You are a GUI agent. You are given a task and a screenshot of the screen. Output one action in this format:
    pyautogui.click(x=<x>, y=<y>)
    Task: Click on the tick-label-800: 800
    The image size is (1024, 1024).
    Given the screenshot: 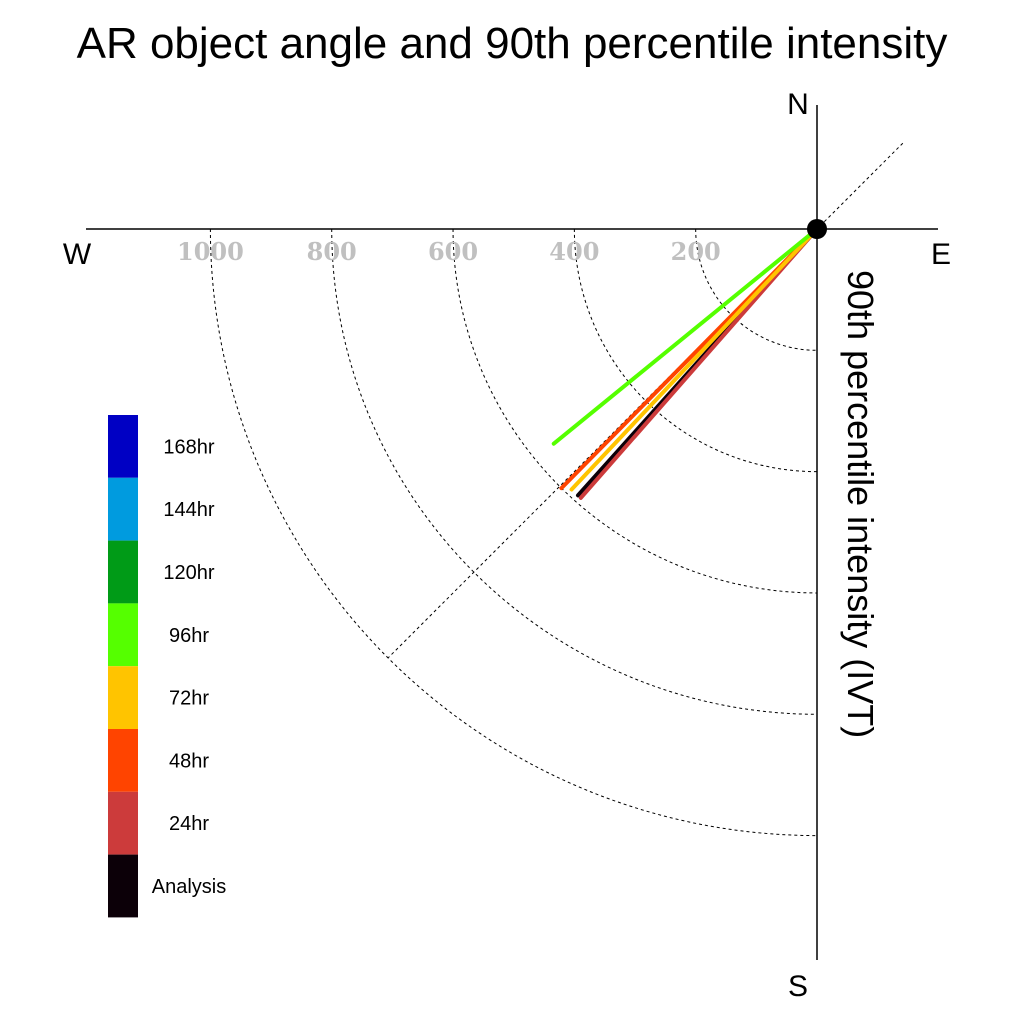 What is the action you would take?
    pyautogui.click(x=332, y=251)
    